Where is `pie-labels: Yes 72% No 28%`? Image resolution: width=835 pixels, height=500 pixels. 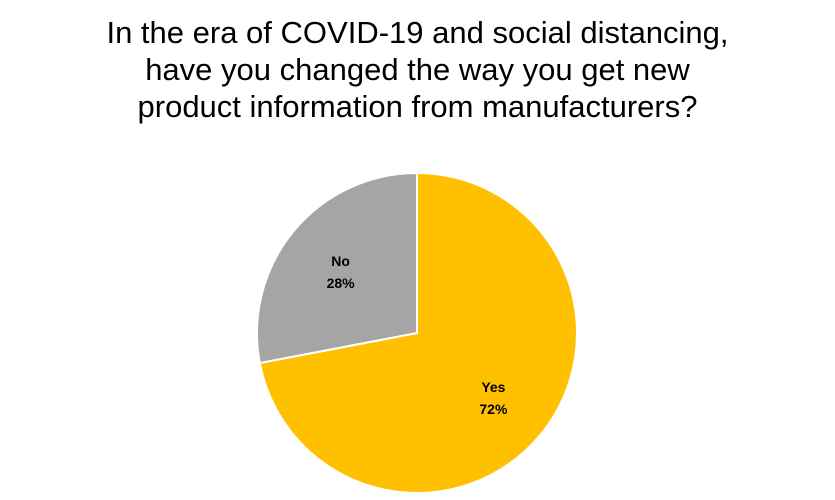 pie-labels: Yes 72% No 28% is located at coordinates (417, 335).